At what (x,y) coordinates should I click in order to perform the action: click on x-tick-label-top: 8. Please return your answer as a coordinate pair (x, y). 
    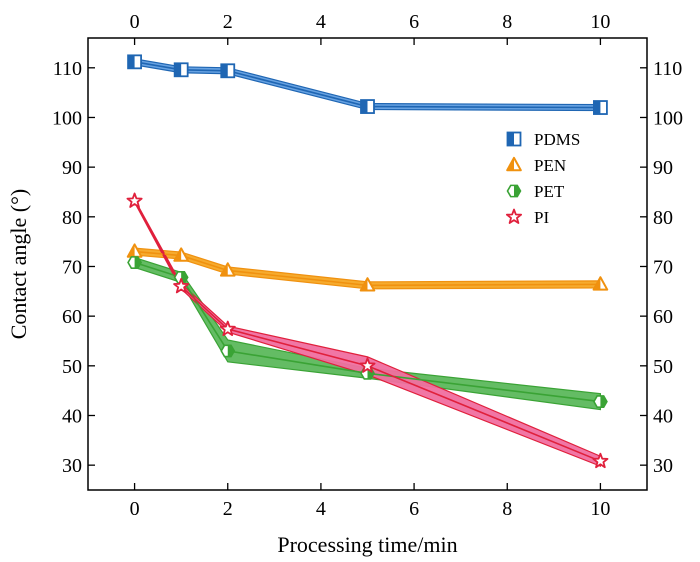
    Looking at the image, I should click on (507, 22).